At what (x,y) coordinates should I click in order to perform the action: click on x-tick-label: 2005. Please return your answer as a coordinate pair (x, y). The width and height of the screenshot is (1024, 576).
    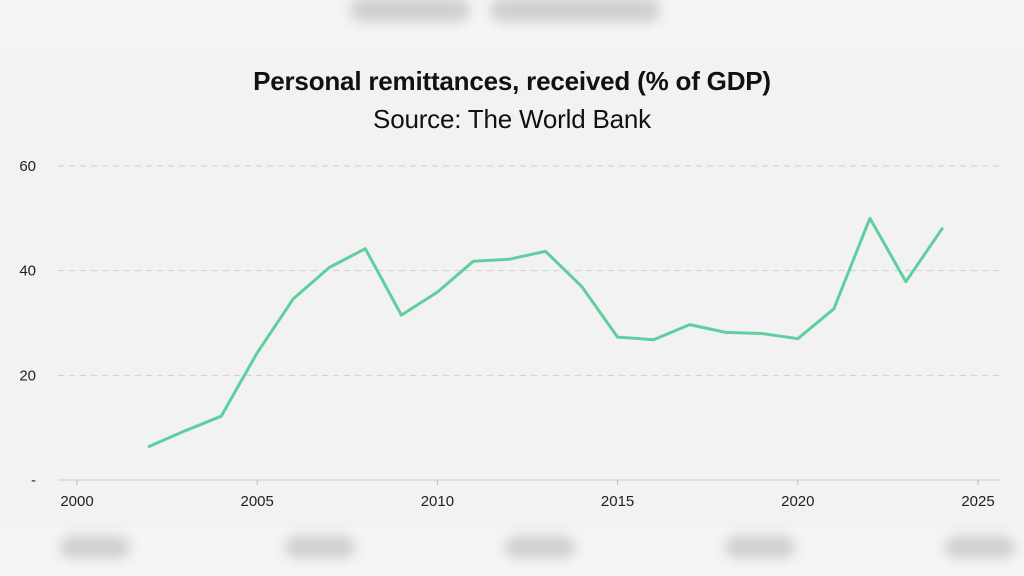
    Looking at the image, I should click on (257, 501).